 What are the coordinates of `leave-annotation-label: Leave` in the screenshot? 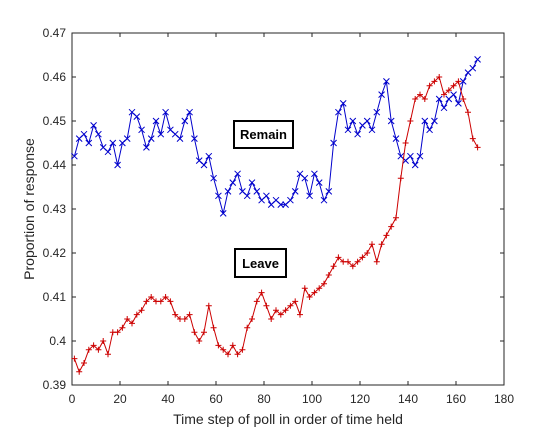 It's located at (260, 263).